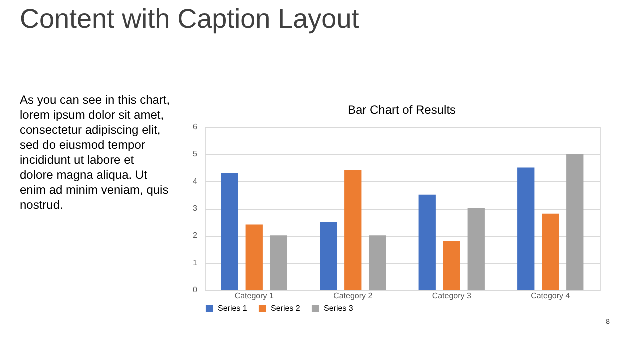 This screenshot has height=360, width=640. What do you see at coordinates (233, 308) in the screenshot?
I see `legend-label: Series 1` at bounding box center [233, 308].